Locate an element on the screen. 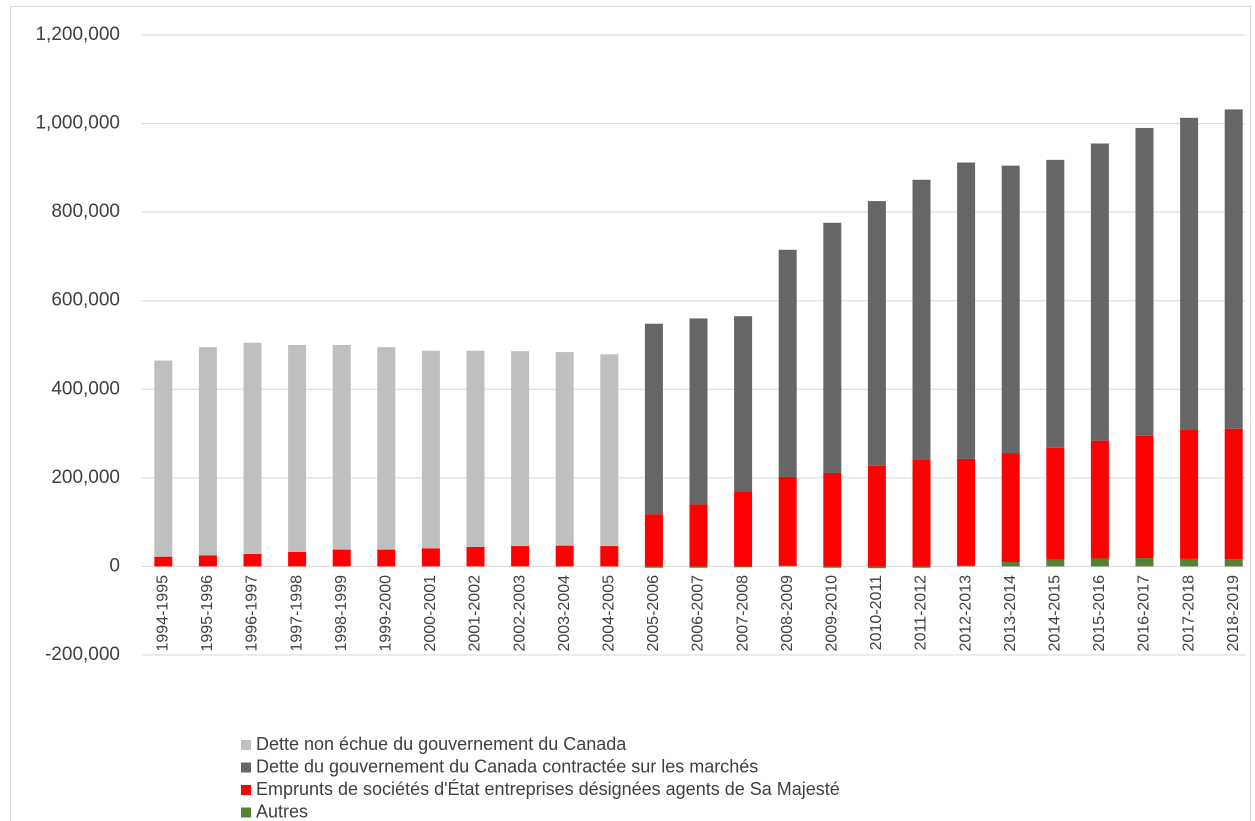  x-tick-label: 2012-2013 is located at coordinates (965, 613).